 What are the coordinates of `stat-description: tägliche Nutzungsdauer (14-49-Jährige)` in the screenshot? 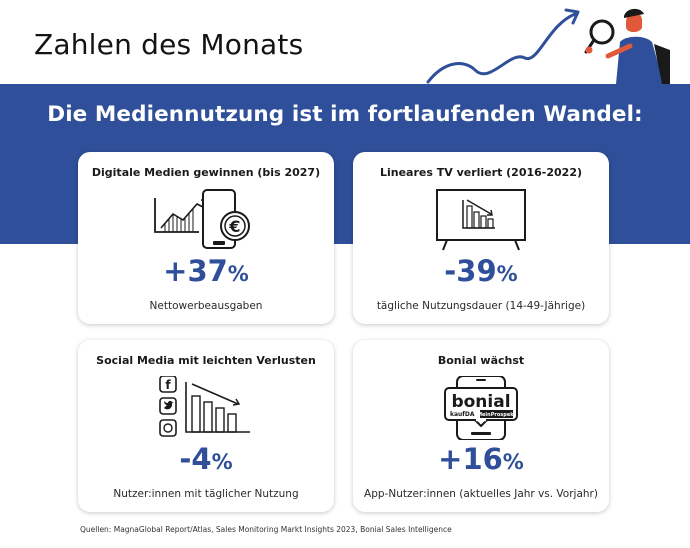 It's located at (481, 306).